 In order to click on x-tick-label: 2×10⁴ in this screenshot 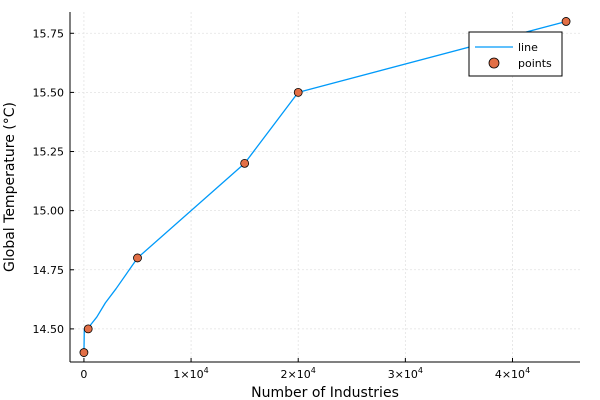, I will do `click(298, 373)`.